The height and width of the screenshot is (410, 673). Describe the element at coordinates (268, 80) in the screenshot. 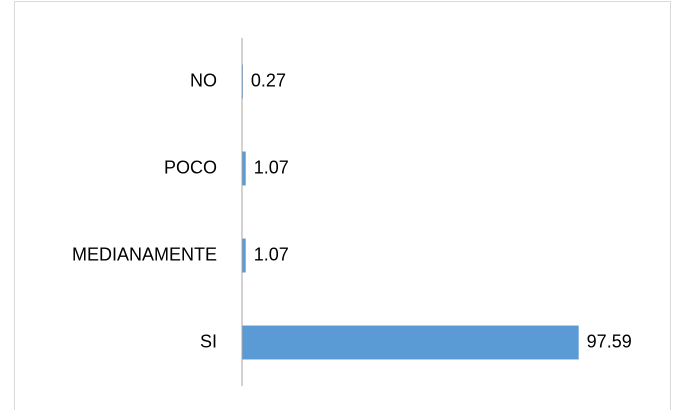

I see `value-label: 0.27` at that location.